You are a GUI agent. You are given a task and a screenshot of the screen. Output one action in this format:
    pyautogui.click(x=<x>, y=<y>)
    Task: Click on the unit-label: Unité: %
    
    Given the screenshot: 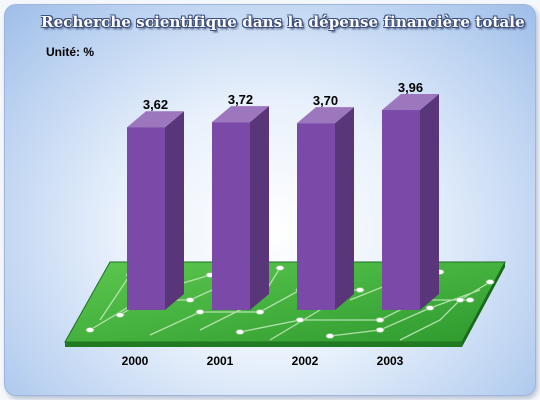 What is the action you would take?
    pyautogui.click(x=70, y=52)
    